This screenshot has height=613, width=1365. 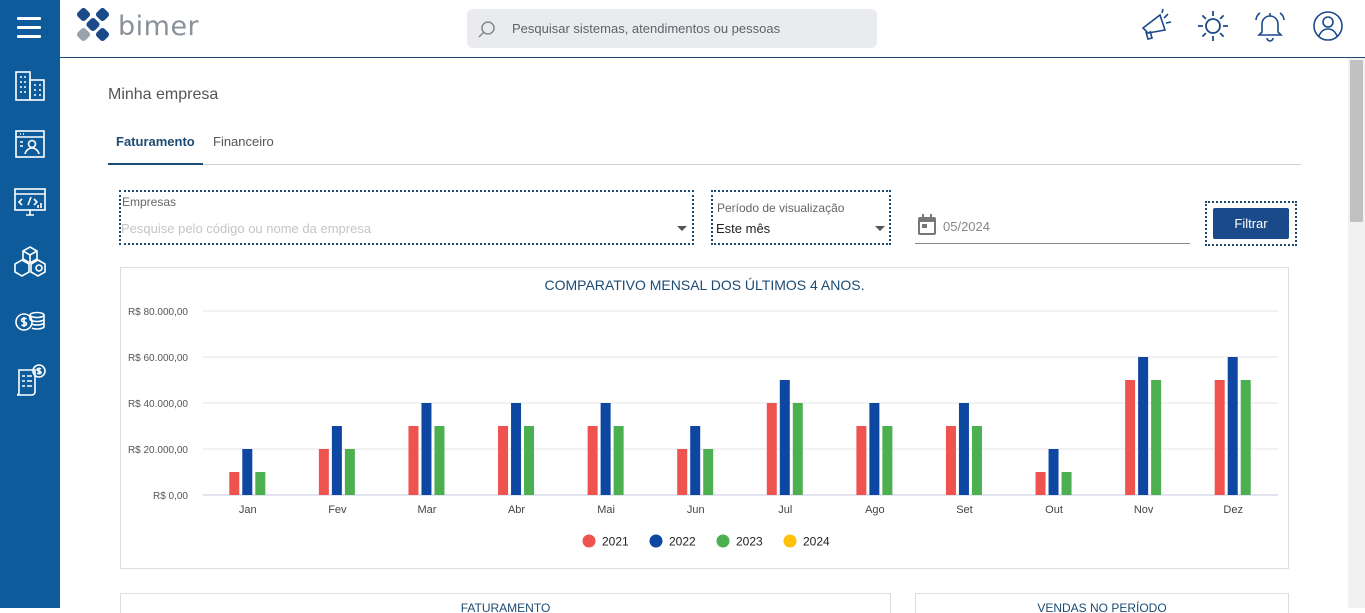 I want to click on megaphone-icon, so click(x=1156, y=26).